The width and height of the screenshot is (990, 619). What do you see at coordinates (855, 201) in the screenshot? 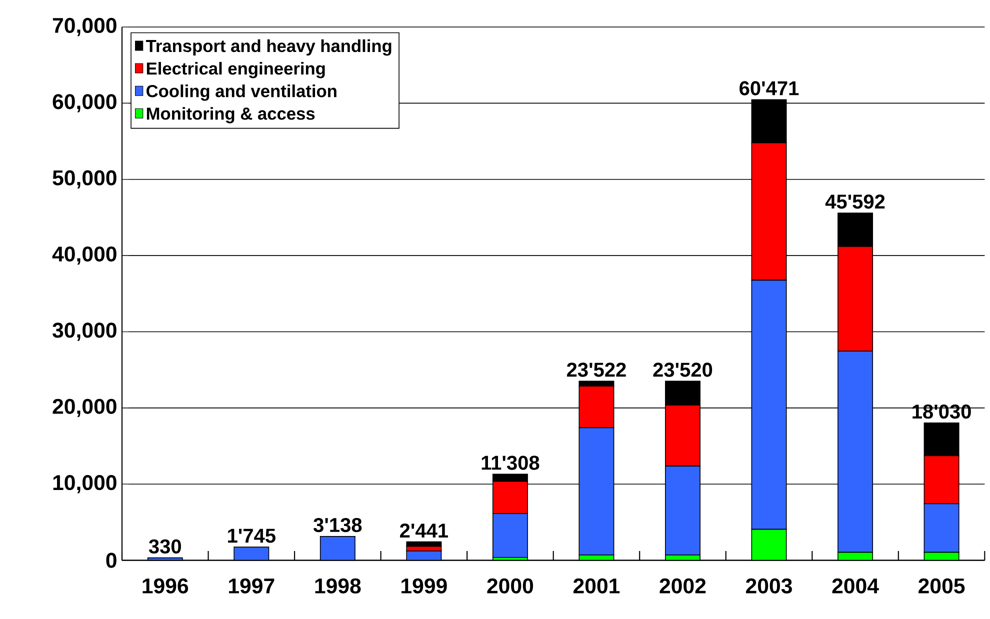
I see `total-label: 45'592` at bounding box center [855, 201].